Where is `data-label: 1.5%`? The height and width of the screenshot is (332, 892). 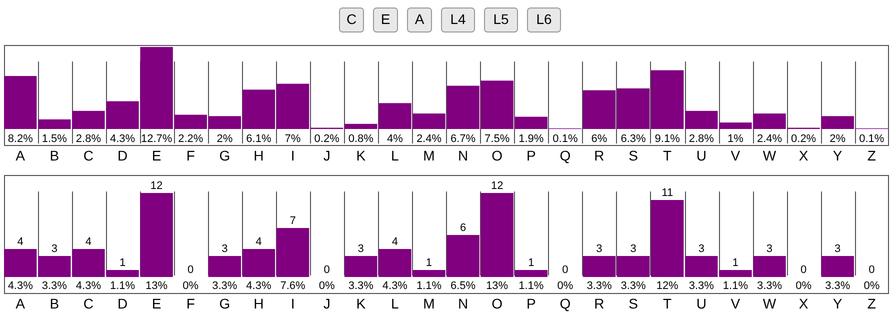
data-label: 1.5% is located at coordinates (55, 139).